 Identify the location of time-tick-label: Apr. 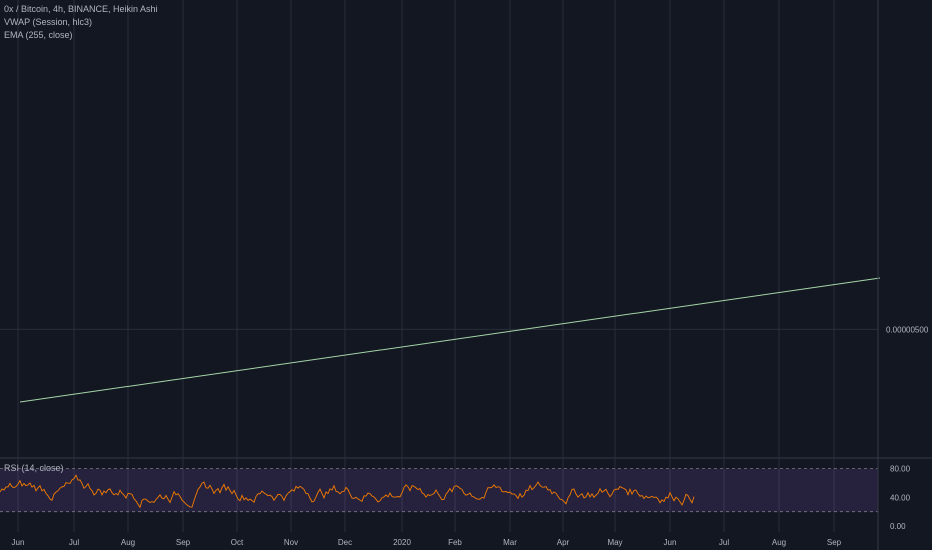
(563, 542).